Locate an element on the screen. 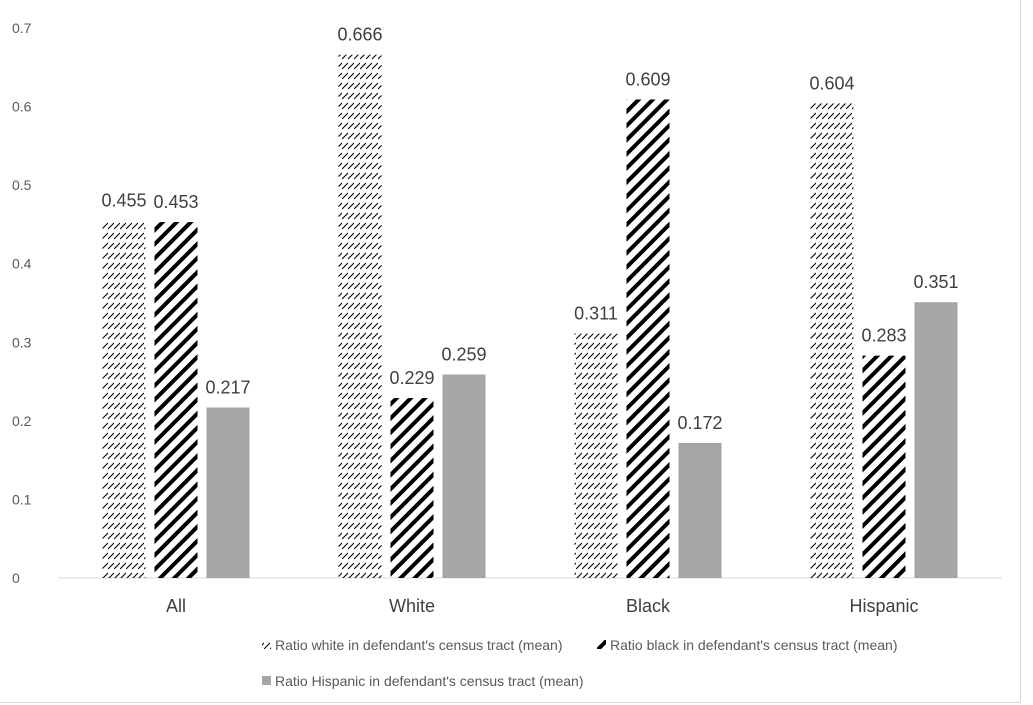 The height and width of the screenshot is (705, 1033). x-category-label: Hispanic is located at coordinates (883, 606).